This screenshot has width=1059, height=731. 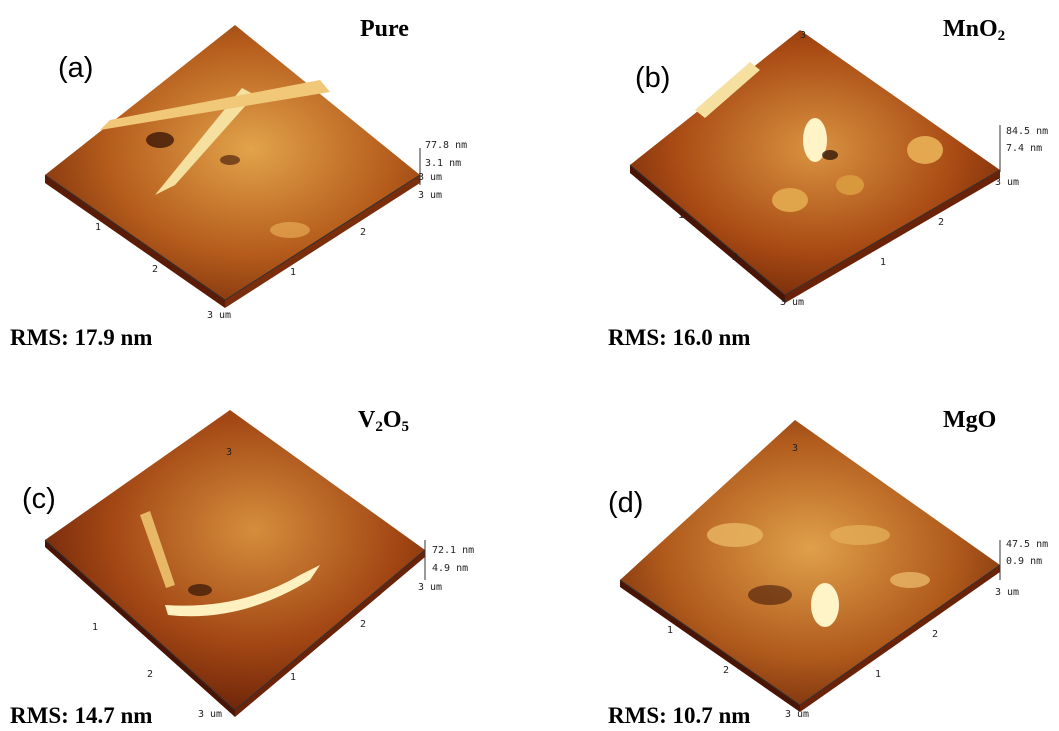 I want to click on panel-title: MnO2, so click(x=974, y=30).